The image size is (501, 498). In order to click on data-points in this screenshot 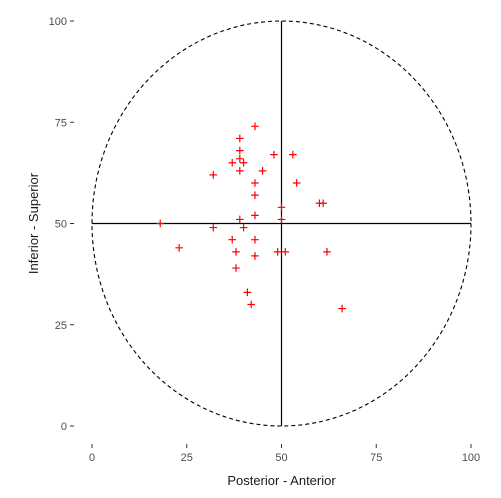, I will do `click(251, 217)`.